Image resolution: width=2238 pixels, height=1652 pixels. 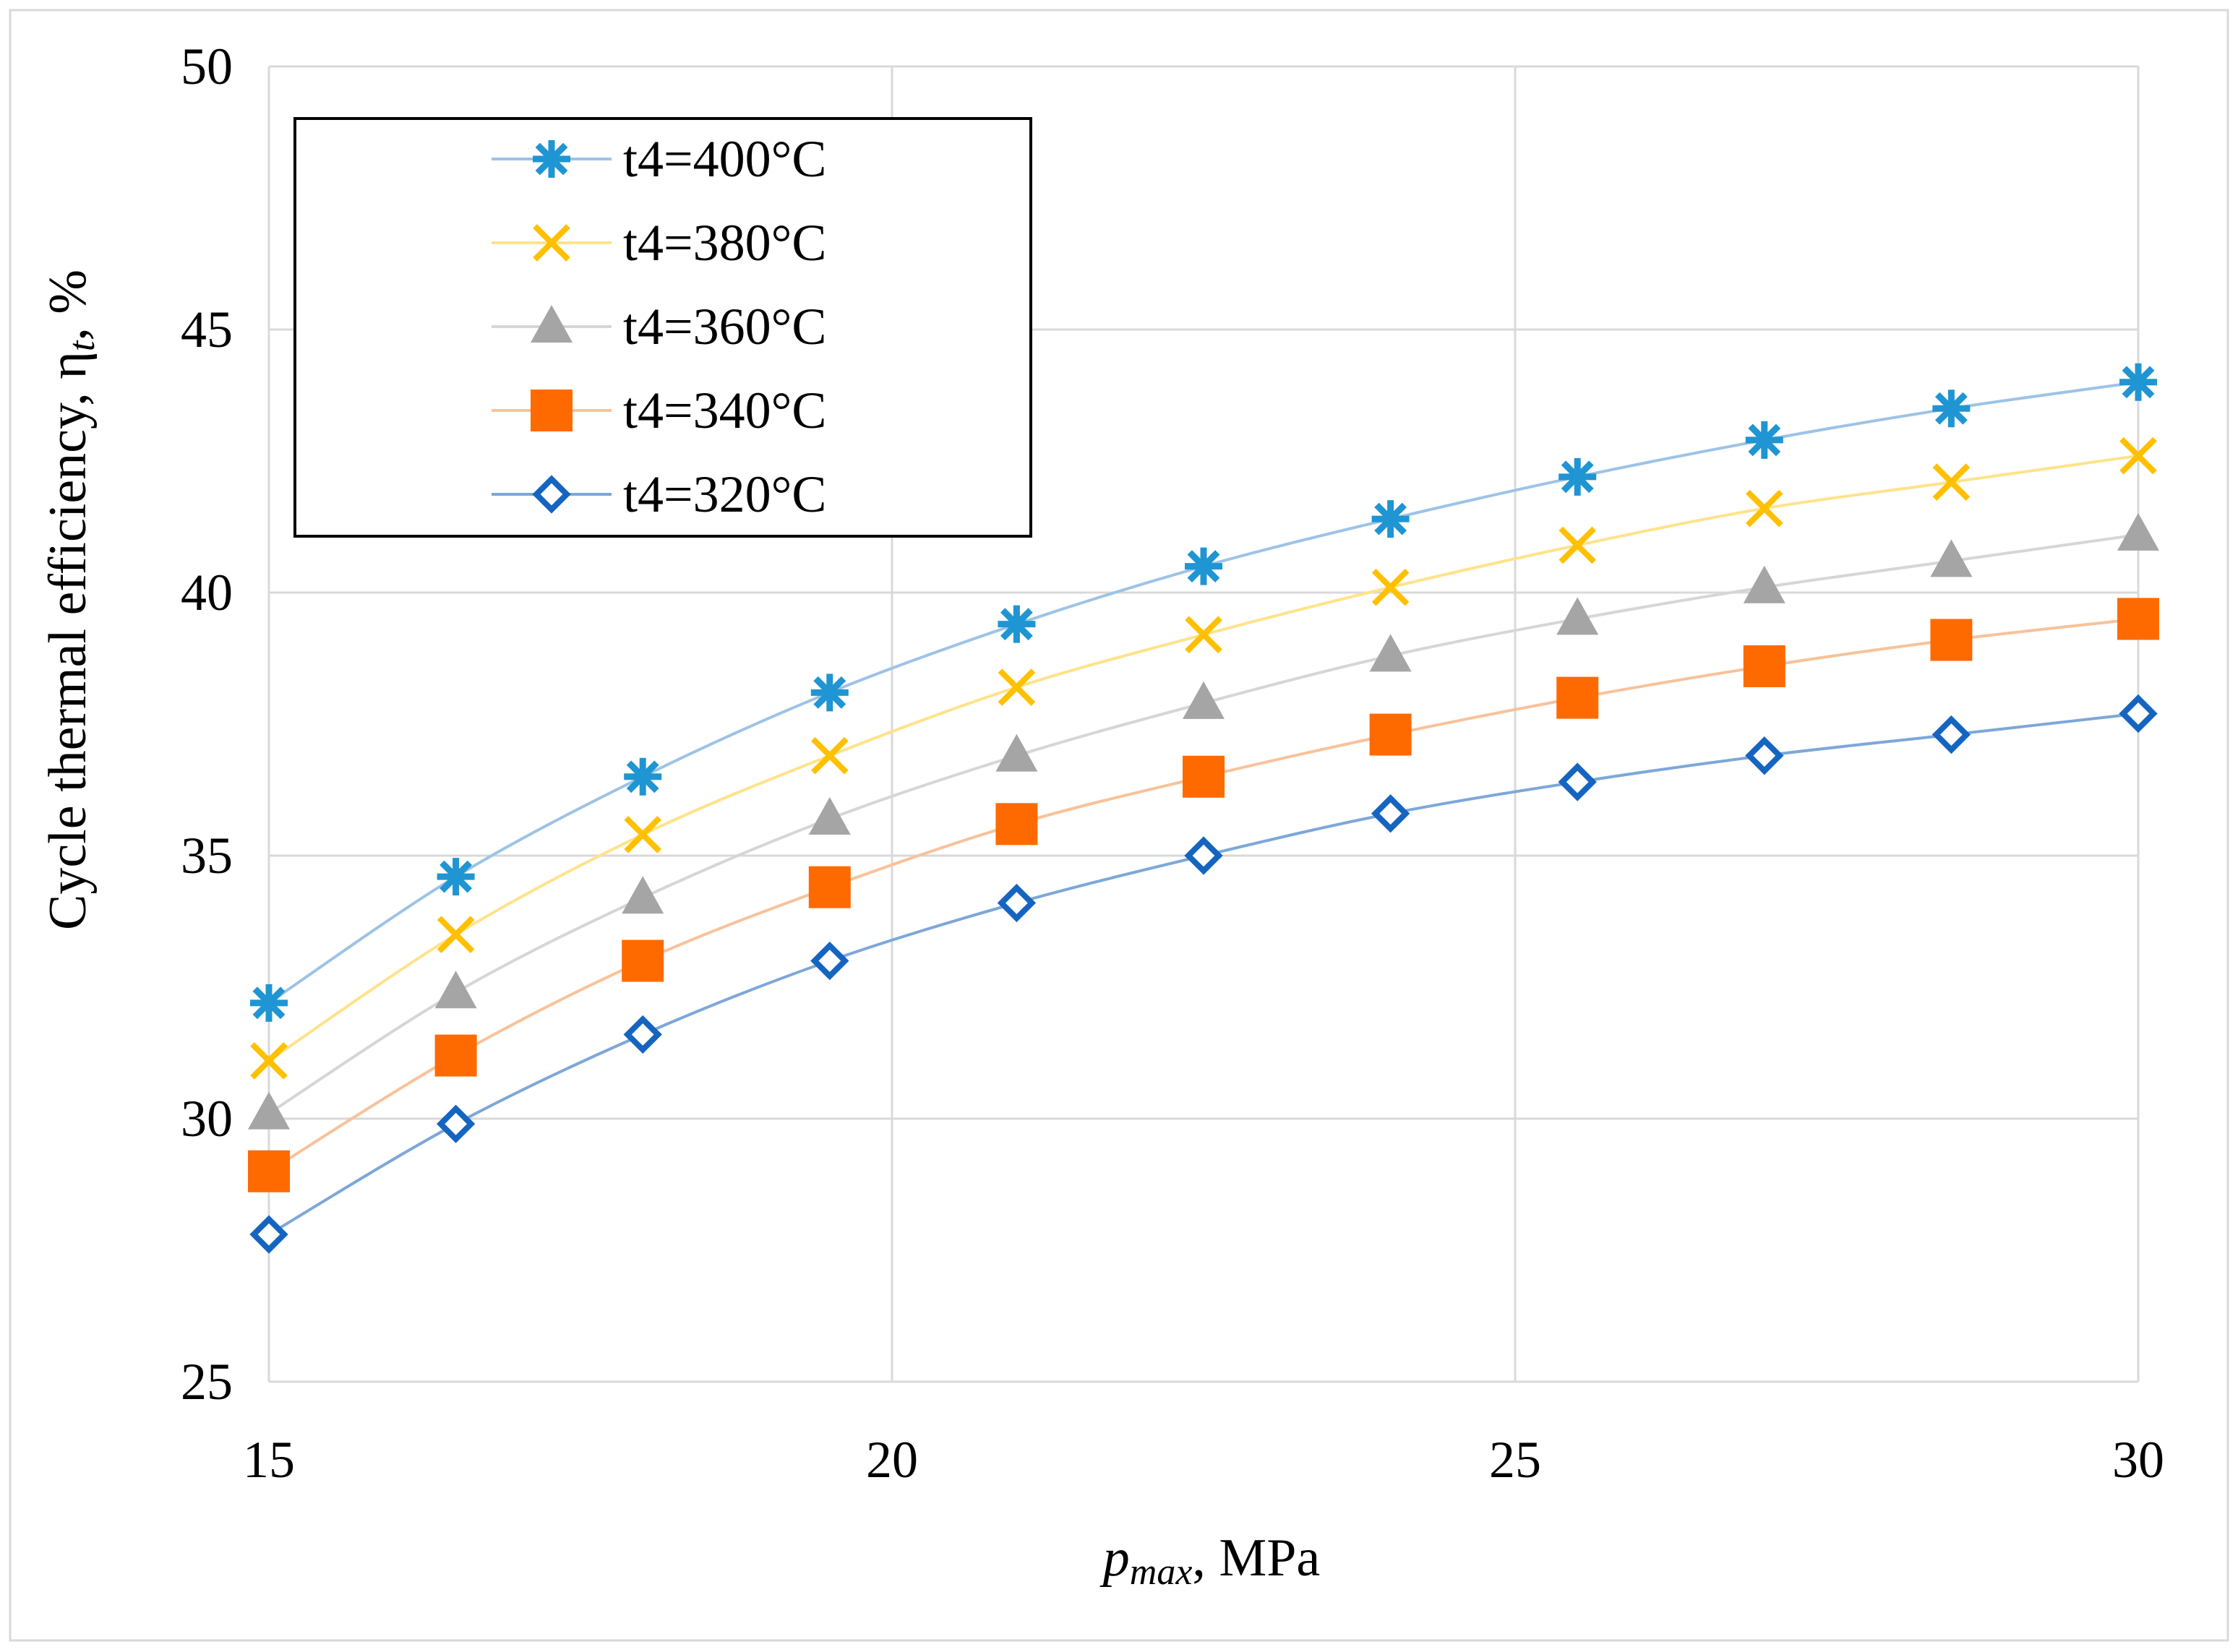 I want to click on y-tick-label: 25, so click(x=207, y=1382).